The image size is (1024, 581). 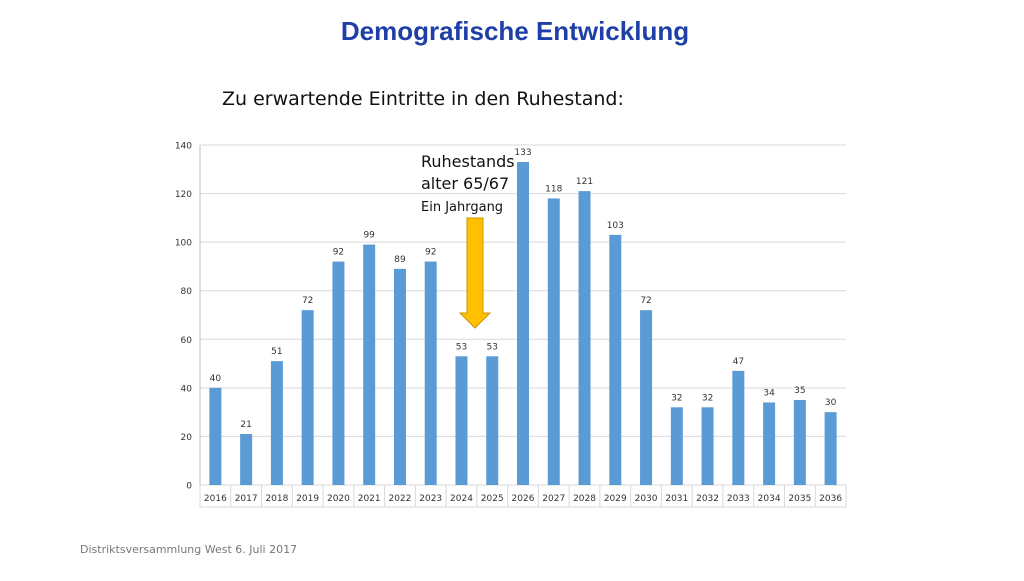 What do you see at coordinates (492, 499) in the screenshot?
I see `x-tick-label: 2025` at bounding box center [492, 499].